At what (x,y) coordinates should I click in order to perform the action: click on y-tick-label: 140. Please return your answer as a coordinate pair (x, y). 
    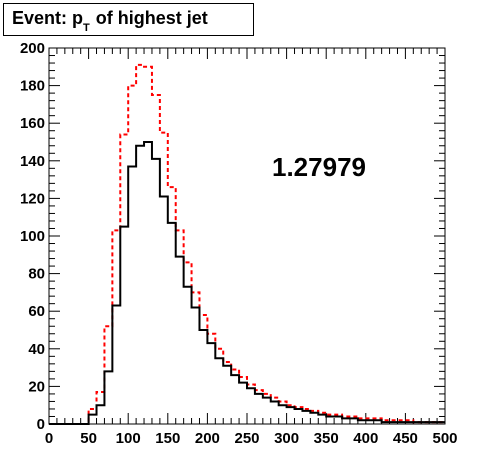
    Looking at the image, I should click on (32, 161).